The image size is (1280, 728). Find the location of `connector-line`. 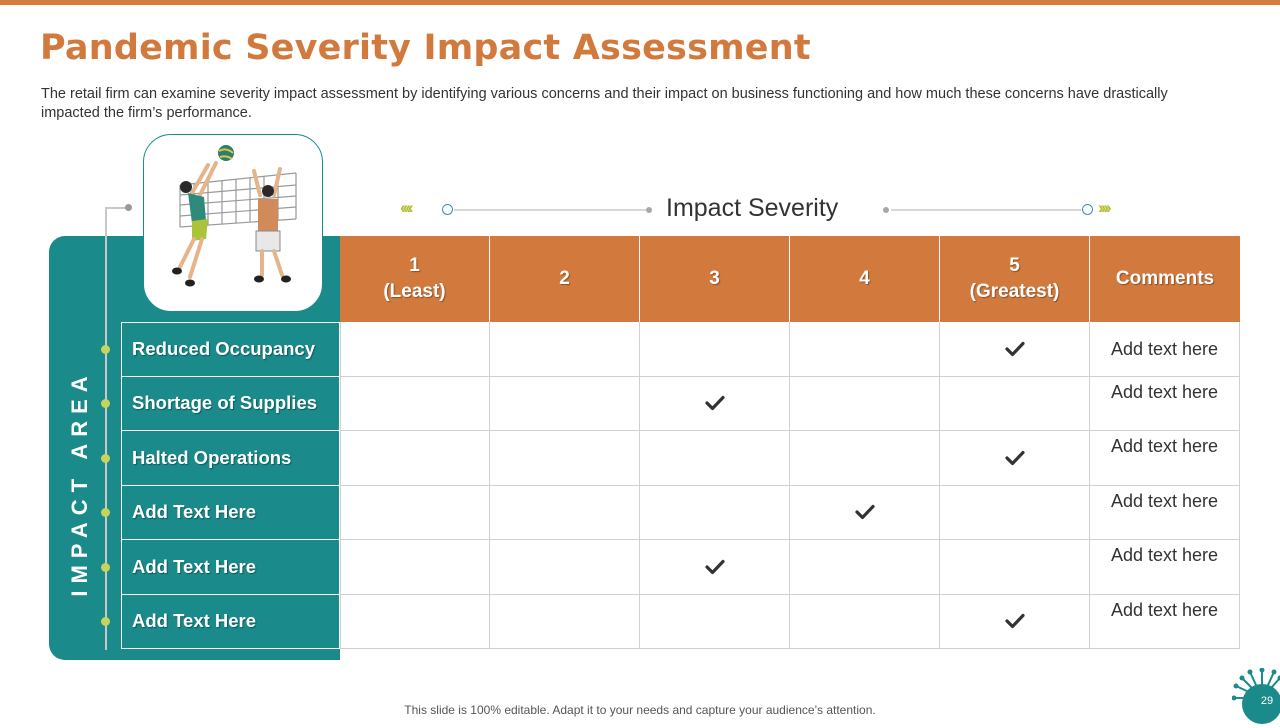

connector-line is located at coordinates (106, 428).